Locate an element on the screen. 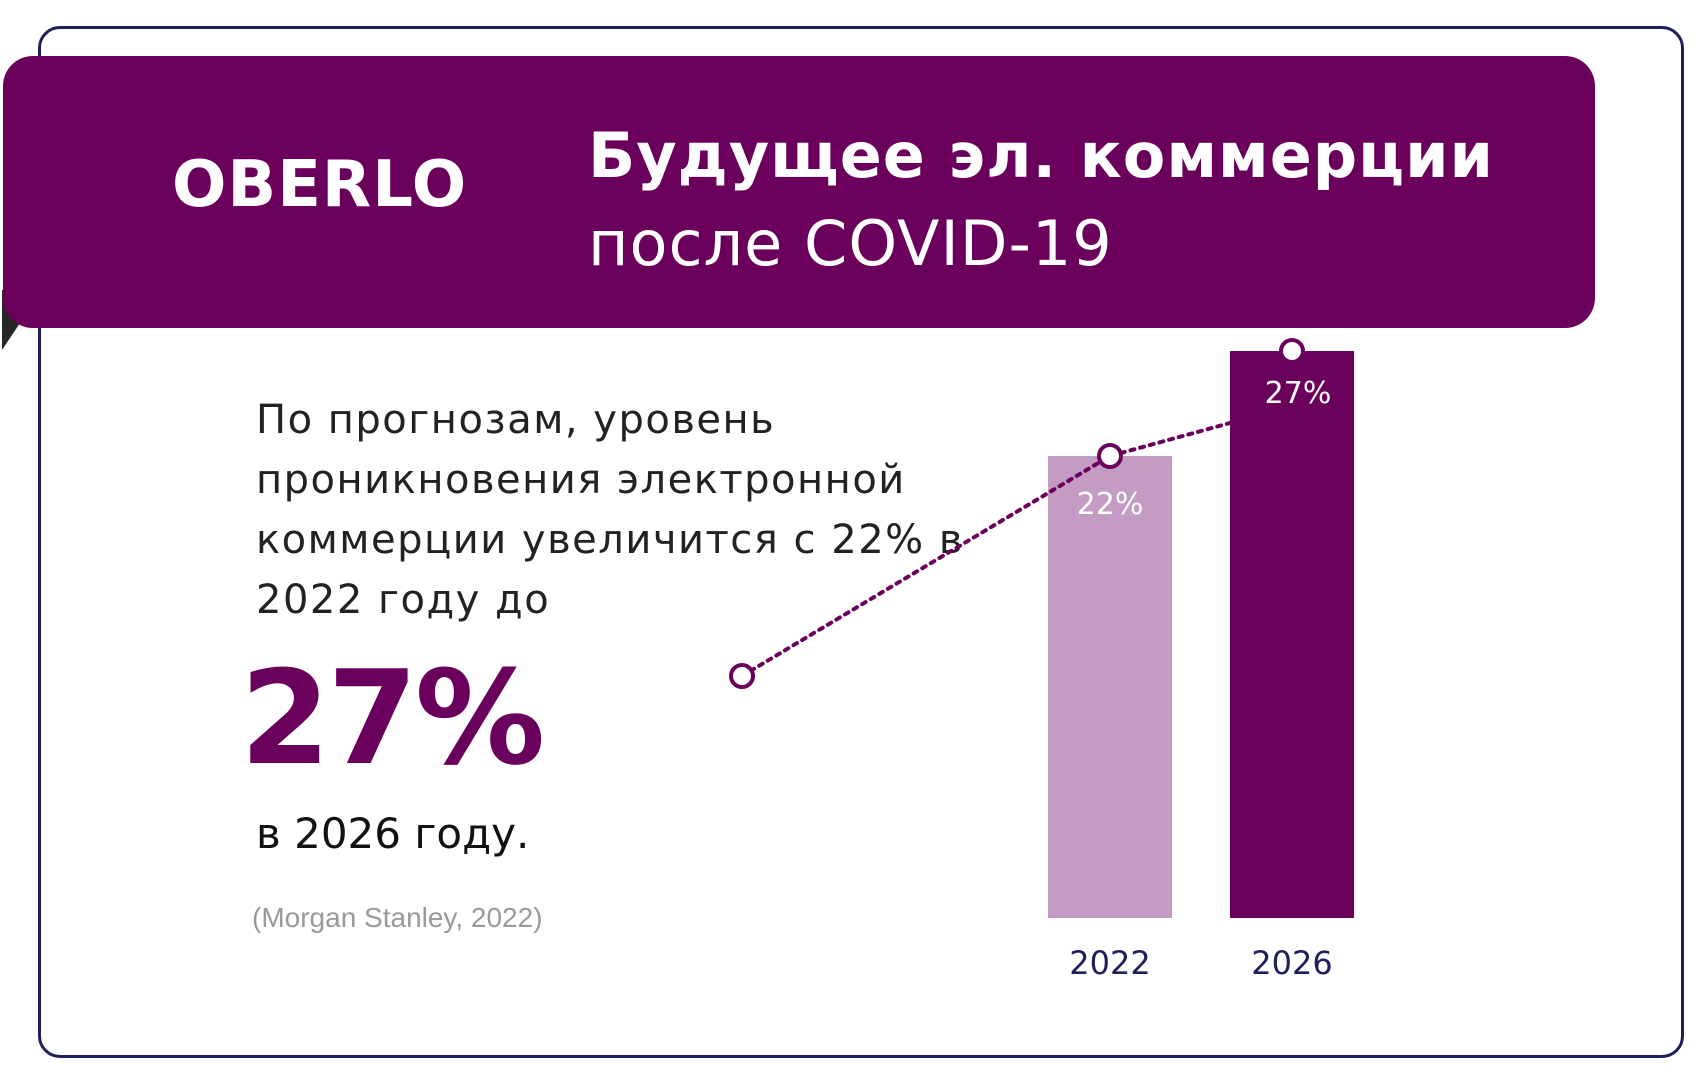  highlight-value: 27% is located at coordinates (392, 718).